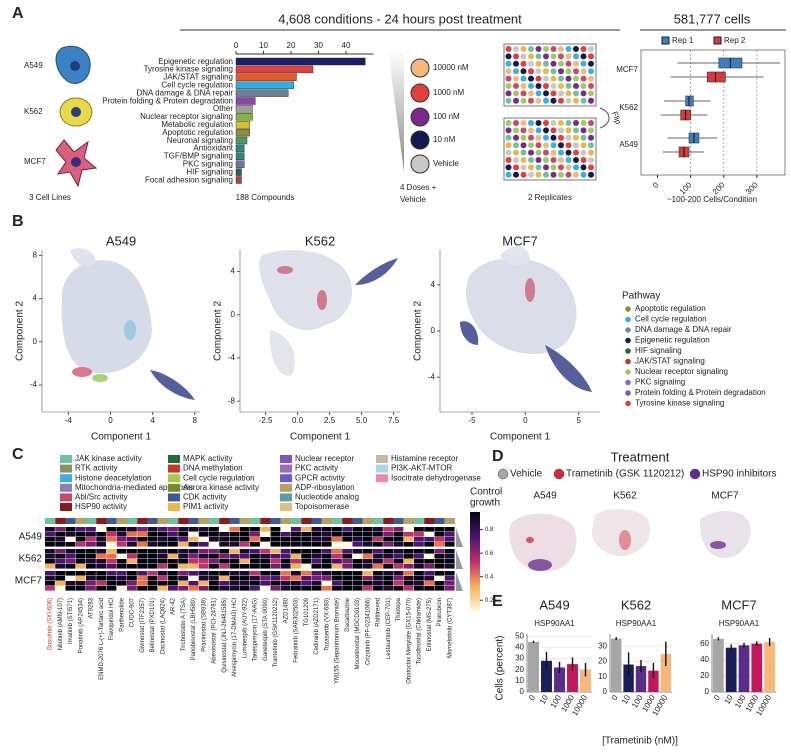 The image size is (791, 753). What do you see at coordinates (500, 667) in the screenshot?
I see `axis-label: Cells (percent)` at bounding box center [500, 667].